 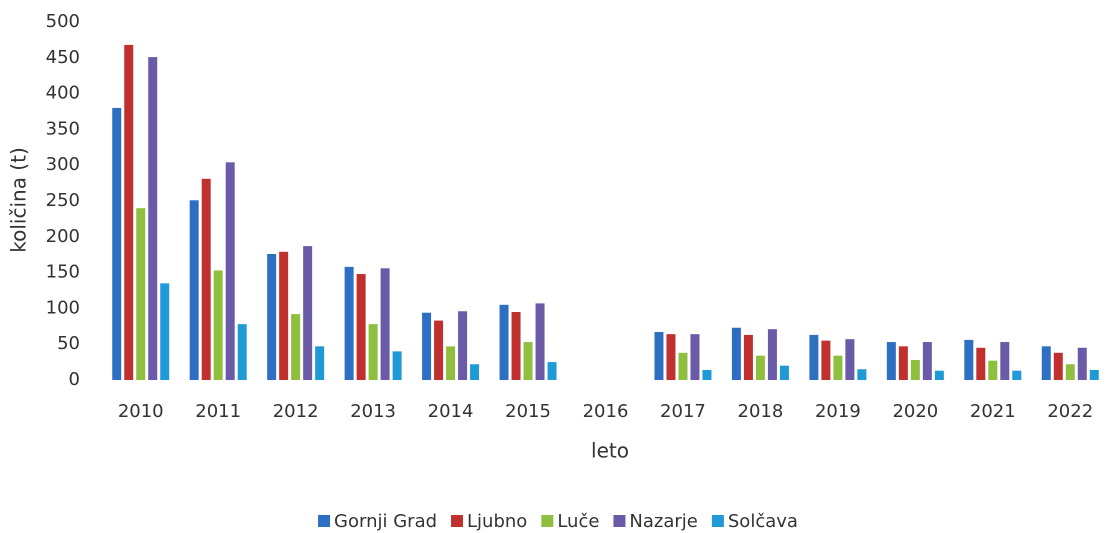 What do you see at coordinates (763, 521) in the screenshot?
I see `legend-label: Solčava` at bounding box center [763, 521].